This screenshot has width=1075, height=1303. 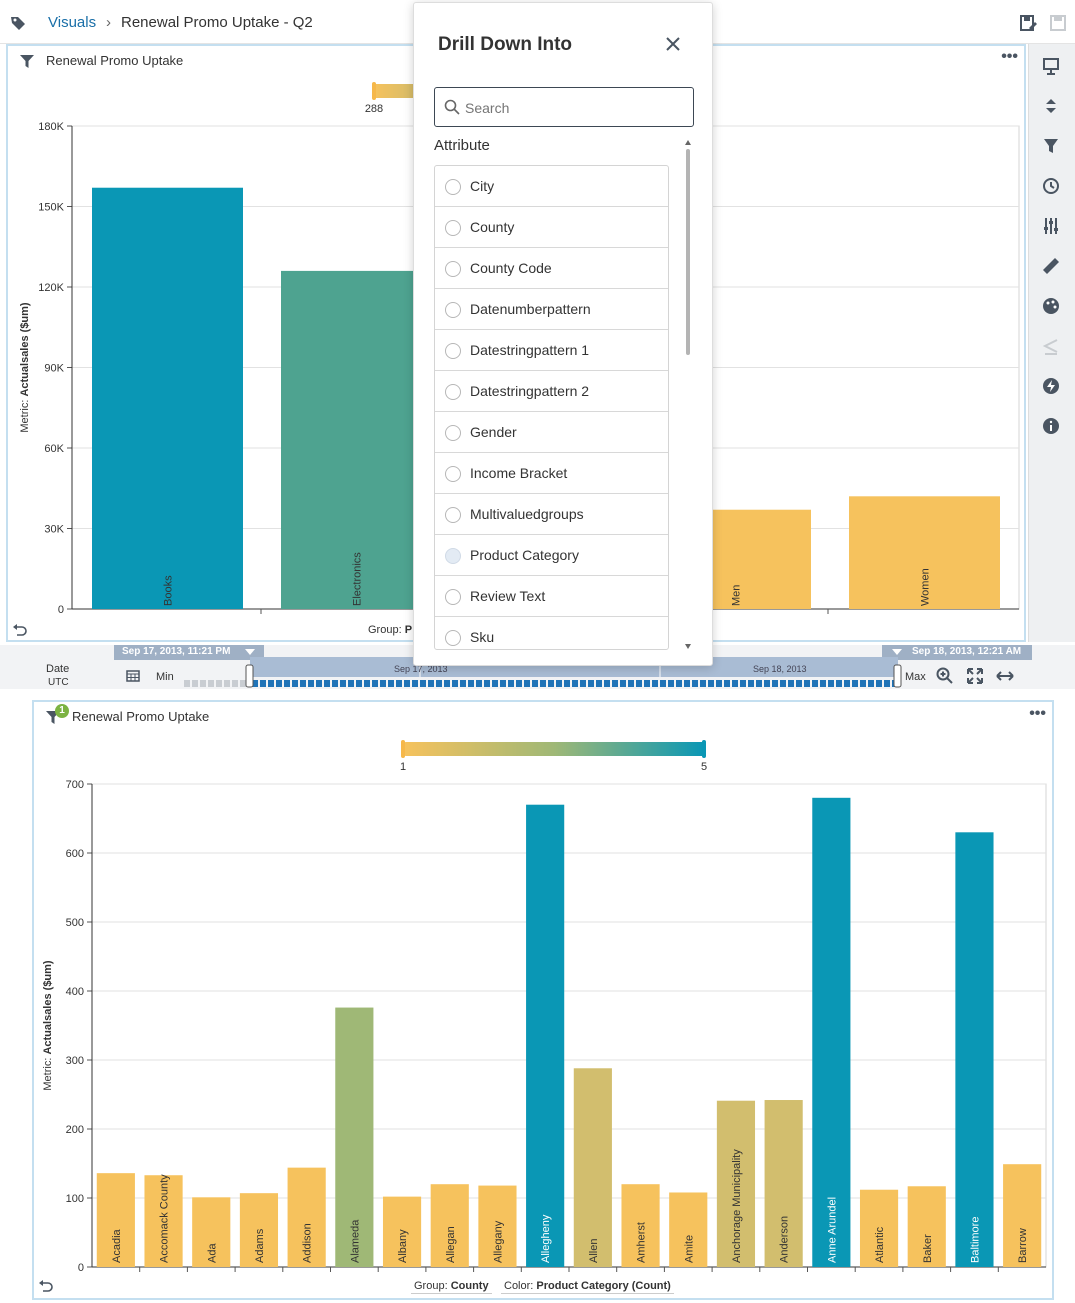 What do you see at coordinates (133, 675) in the screenshot?
I see `calendar-icon` at bounding box center [133, 675].